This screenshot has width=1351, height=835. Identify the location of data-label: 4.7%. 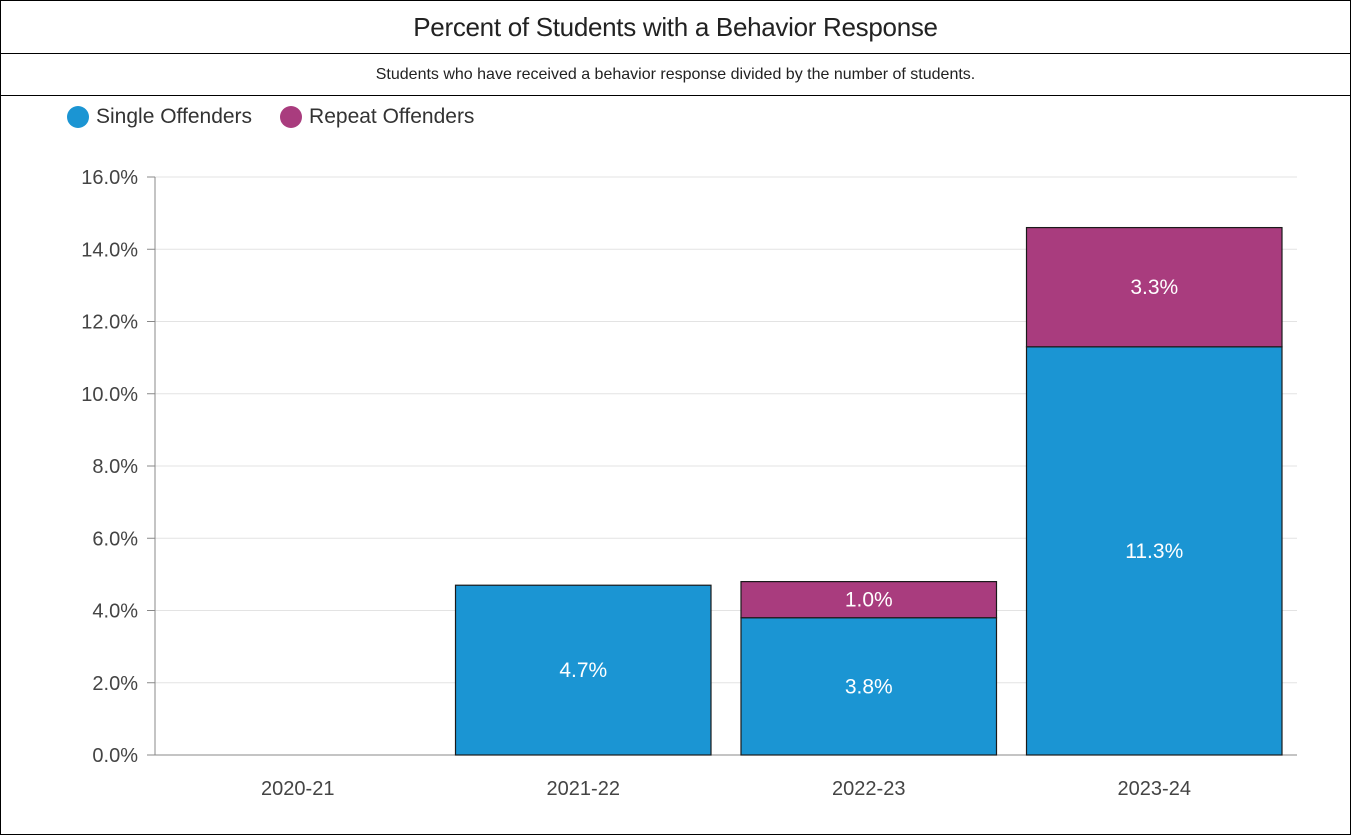
(583, 670).